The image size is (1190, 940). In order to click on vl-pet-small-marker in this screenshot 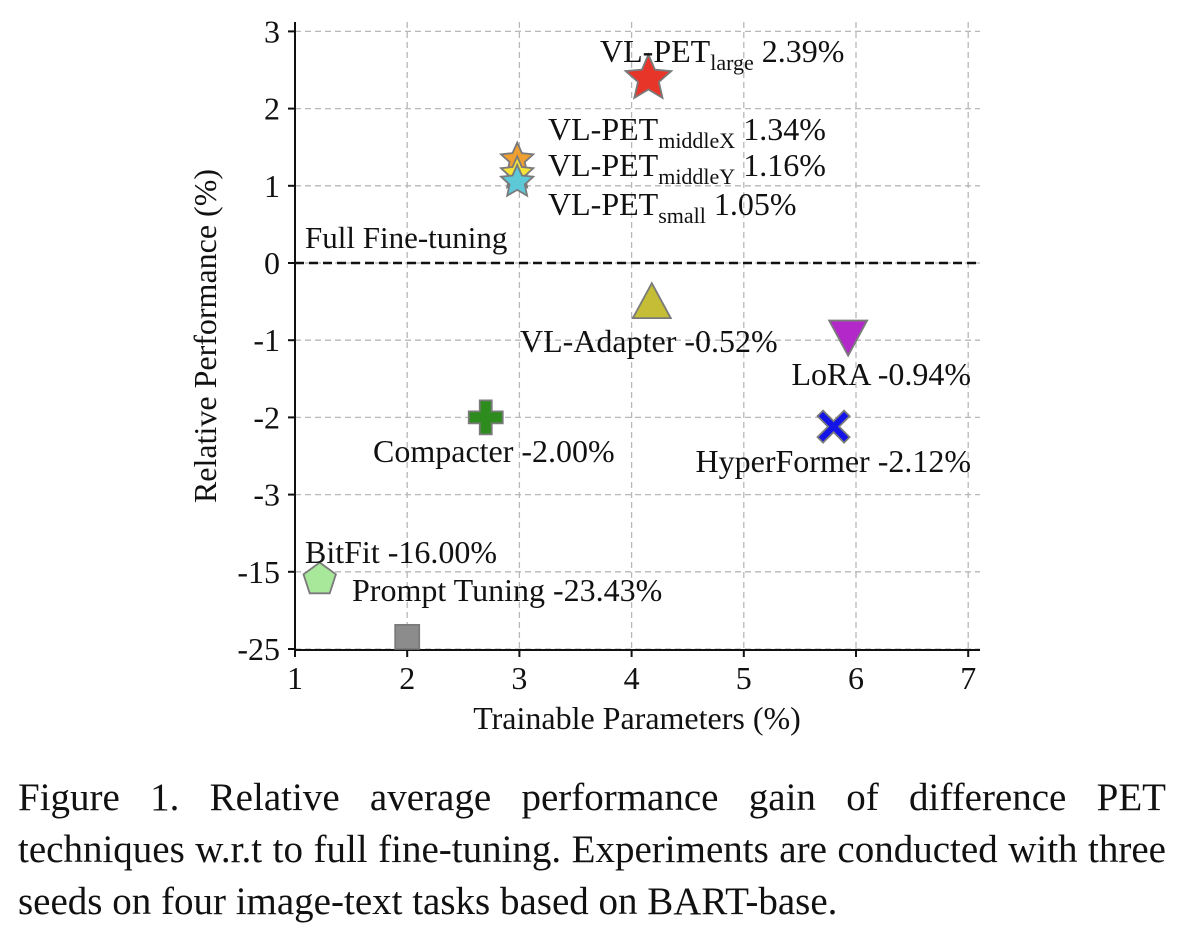, I will do `click(517, 180)`.